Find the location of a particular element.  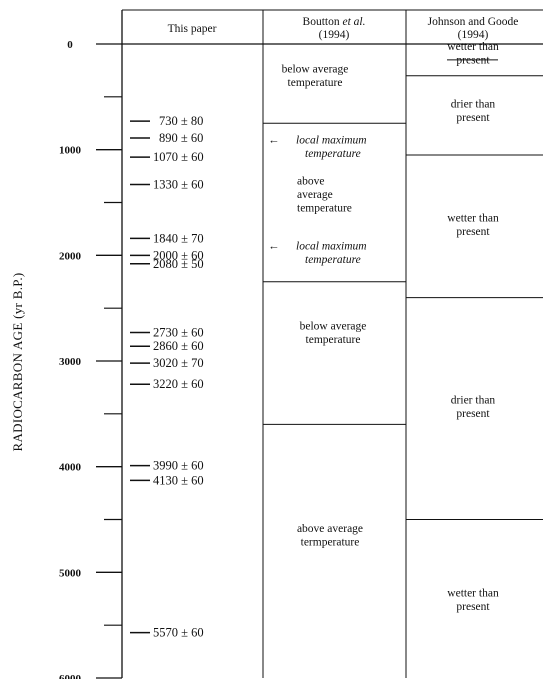

y-tick-label: 2000 is located at coordinates (70, 256).